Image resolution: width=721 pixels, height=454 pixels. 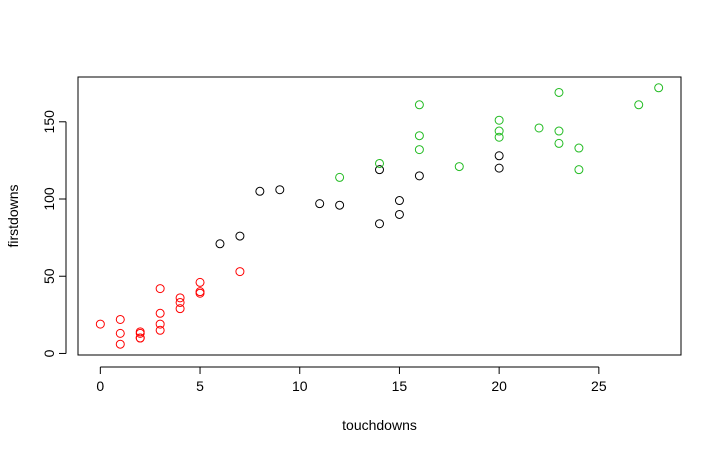 I want to click on x-axis-label: touchdowns, so click(x=379, y=425).